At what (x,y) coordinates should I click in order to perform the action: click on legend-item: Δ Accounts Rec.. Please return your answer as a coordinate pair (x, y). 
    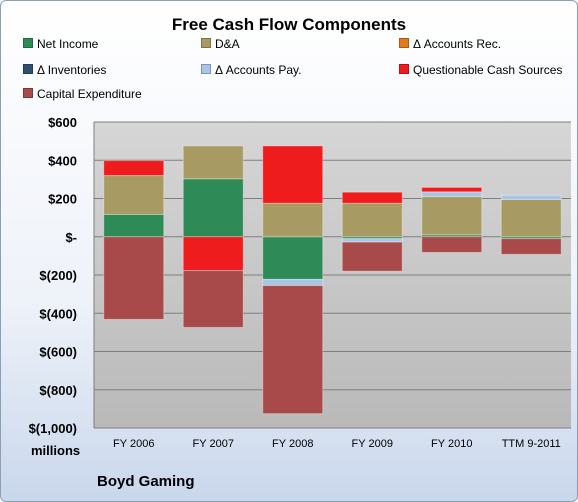
    Looking at the image, I should click on (450, 44).